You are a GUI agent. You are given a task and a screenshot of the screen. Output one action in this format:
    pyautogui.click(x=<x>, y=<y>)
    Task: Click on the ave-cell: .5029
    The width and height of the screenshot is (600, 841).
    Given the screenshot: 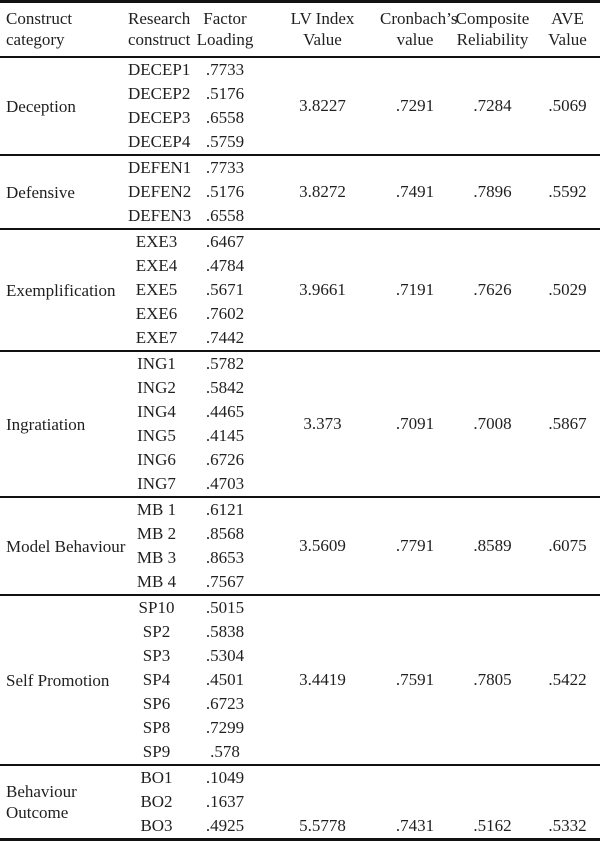 What is the action you would take?
    pyautogui.click(x=567, y=289)
    